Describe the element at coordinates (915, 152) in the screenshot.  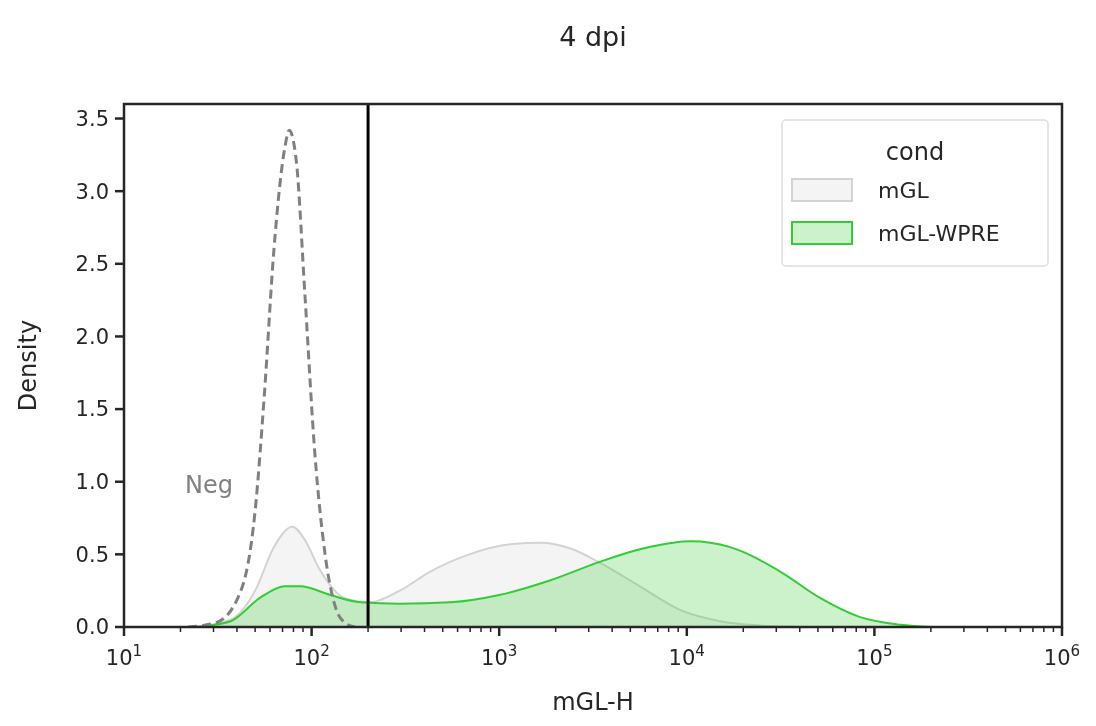
I see `legend-title: cond` at that location.